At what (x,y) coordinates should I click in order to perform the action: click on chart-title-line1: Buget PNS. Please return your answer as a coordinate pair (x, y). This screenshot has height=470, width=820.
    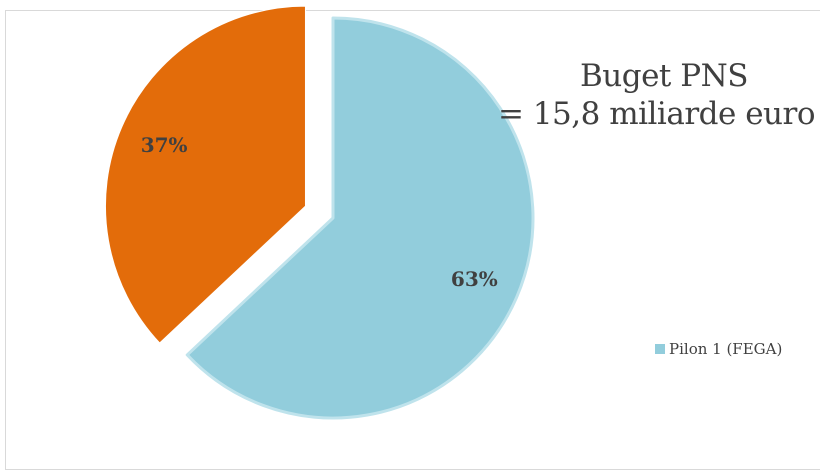
    Looking at the image, I should click on (664, 76).